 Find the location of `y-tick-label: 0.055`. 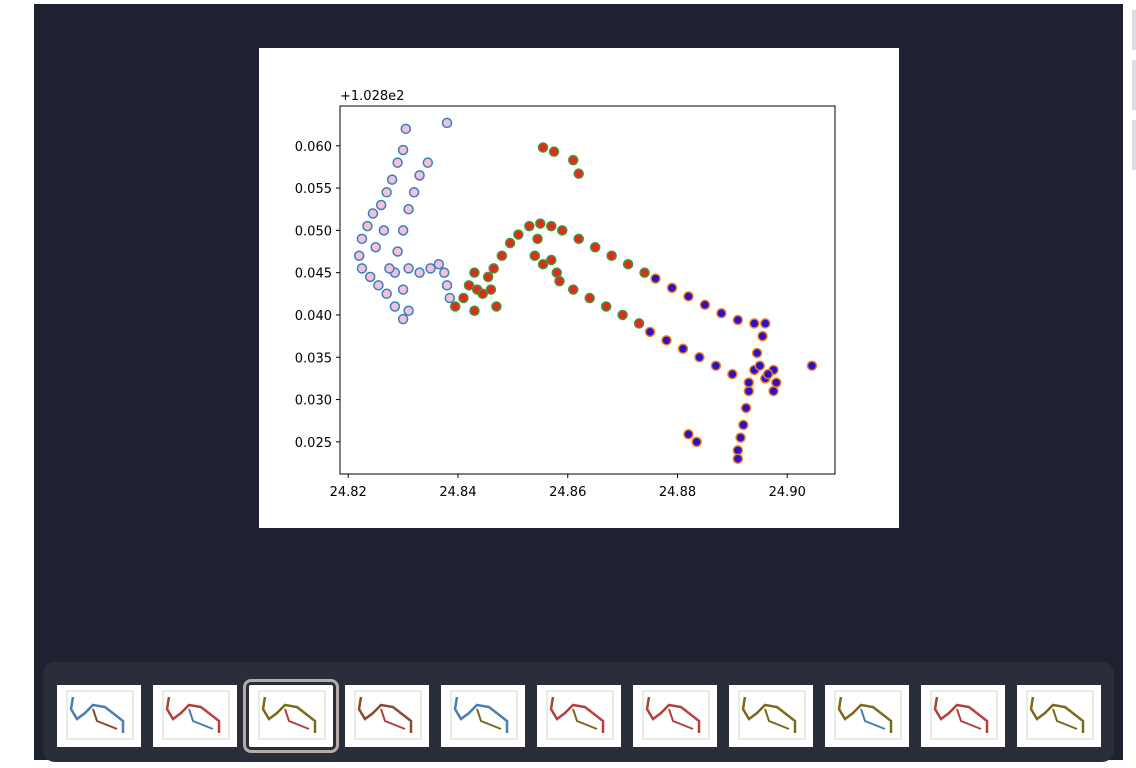

y-tick-label: 0.055 is located at coordinates (313, 189).